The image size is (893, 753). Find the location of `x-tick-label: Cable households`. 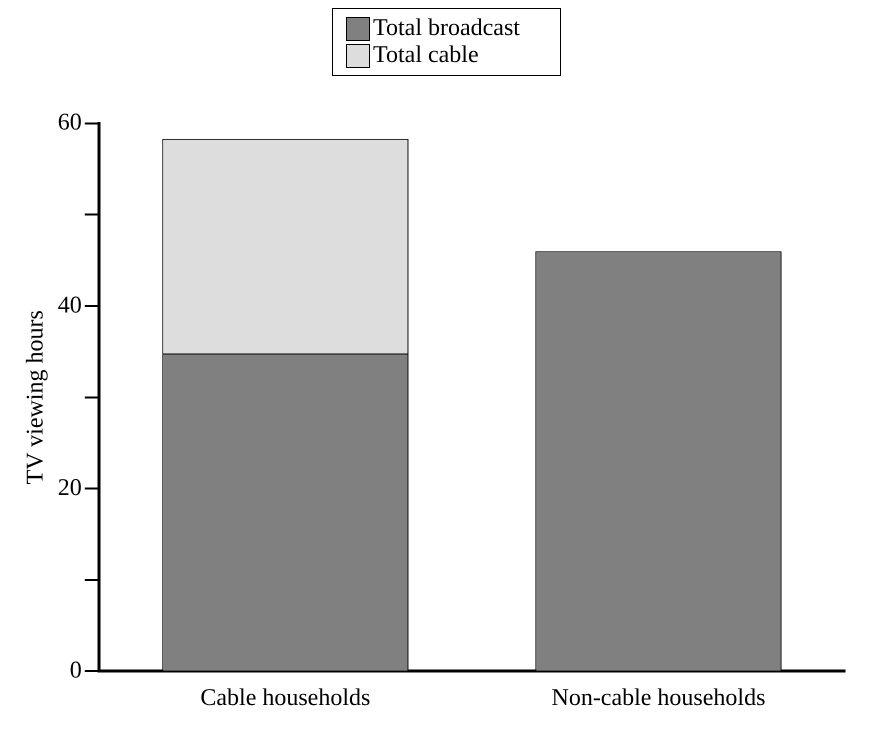

x-tick-label: Cable households is located at coordinates (285, 697).